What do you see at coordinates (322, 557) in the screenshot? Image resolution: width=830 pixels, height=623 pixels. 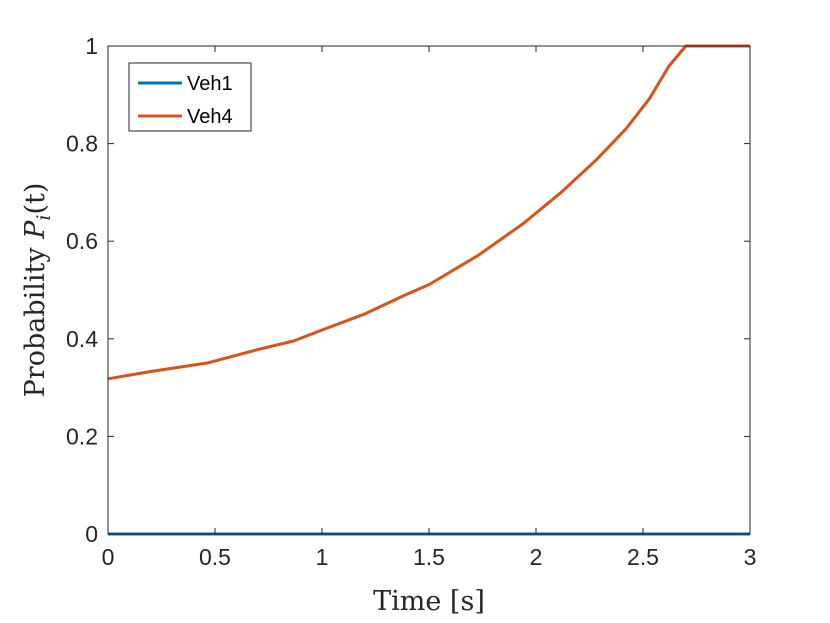 I see `x-tick-label: 1` at bounding box center [322, 557].